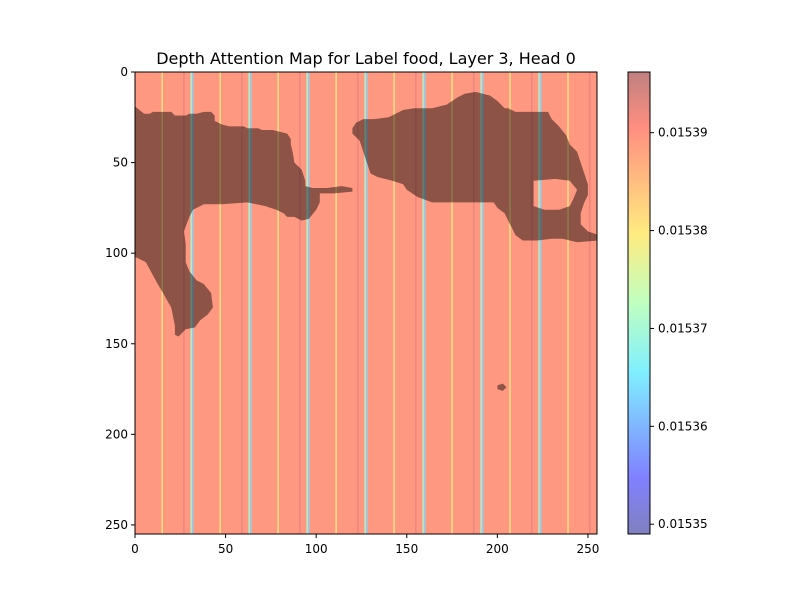 The height and width of the screenshot is (600, 800). I want to click on y-tick-label: 50, so click(120, 163).